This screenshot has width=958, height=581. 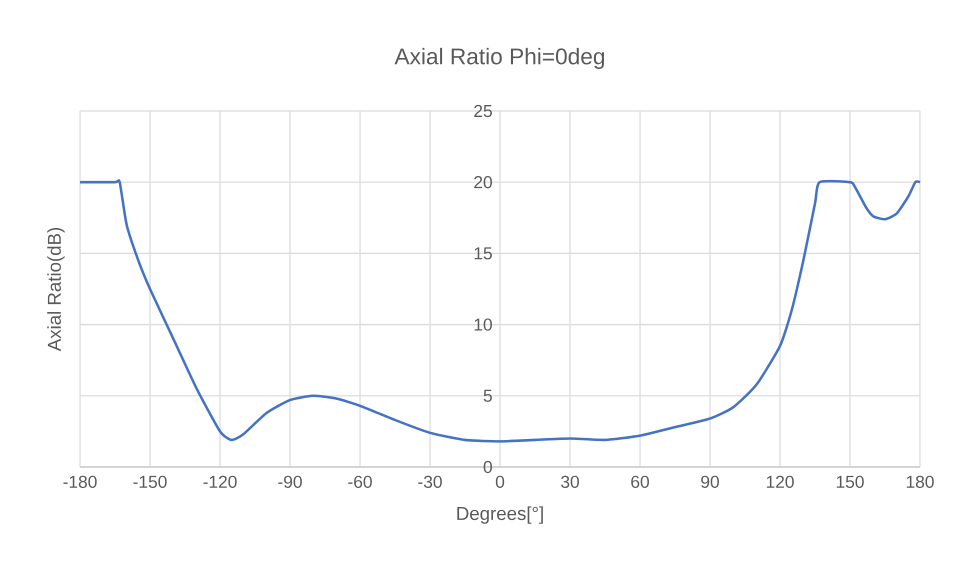 What do you see at coordinates (80, 482) in the screenshot?
I see `x-tick-label: -180` at bounding box center [80, 482].